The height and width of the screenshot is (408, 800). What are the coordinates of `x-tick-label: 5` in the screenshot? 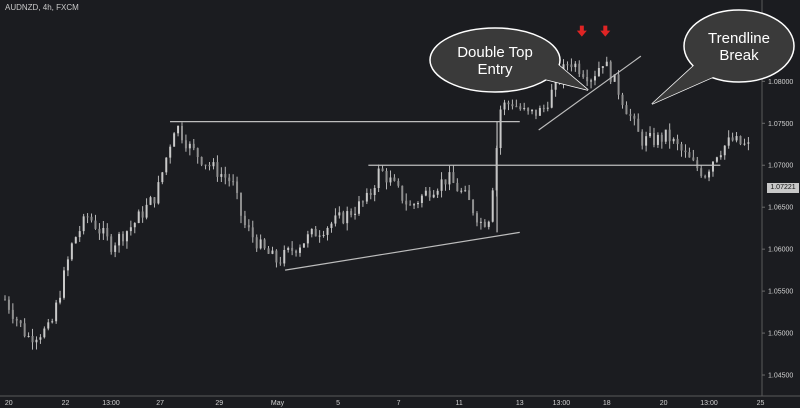 It's located at (338, 403).